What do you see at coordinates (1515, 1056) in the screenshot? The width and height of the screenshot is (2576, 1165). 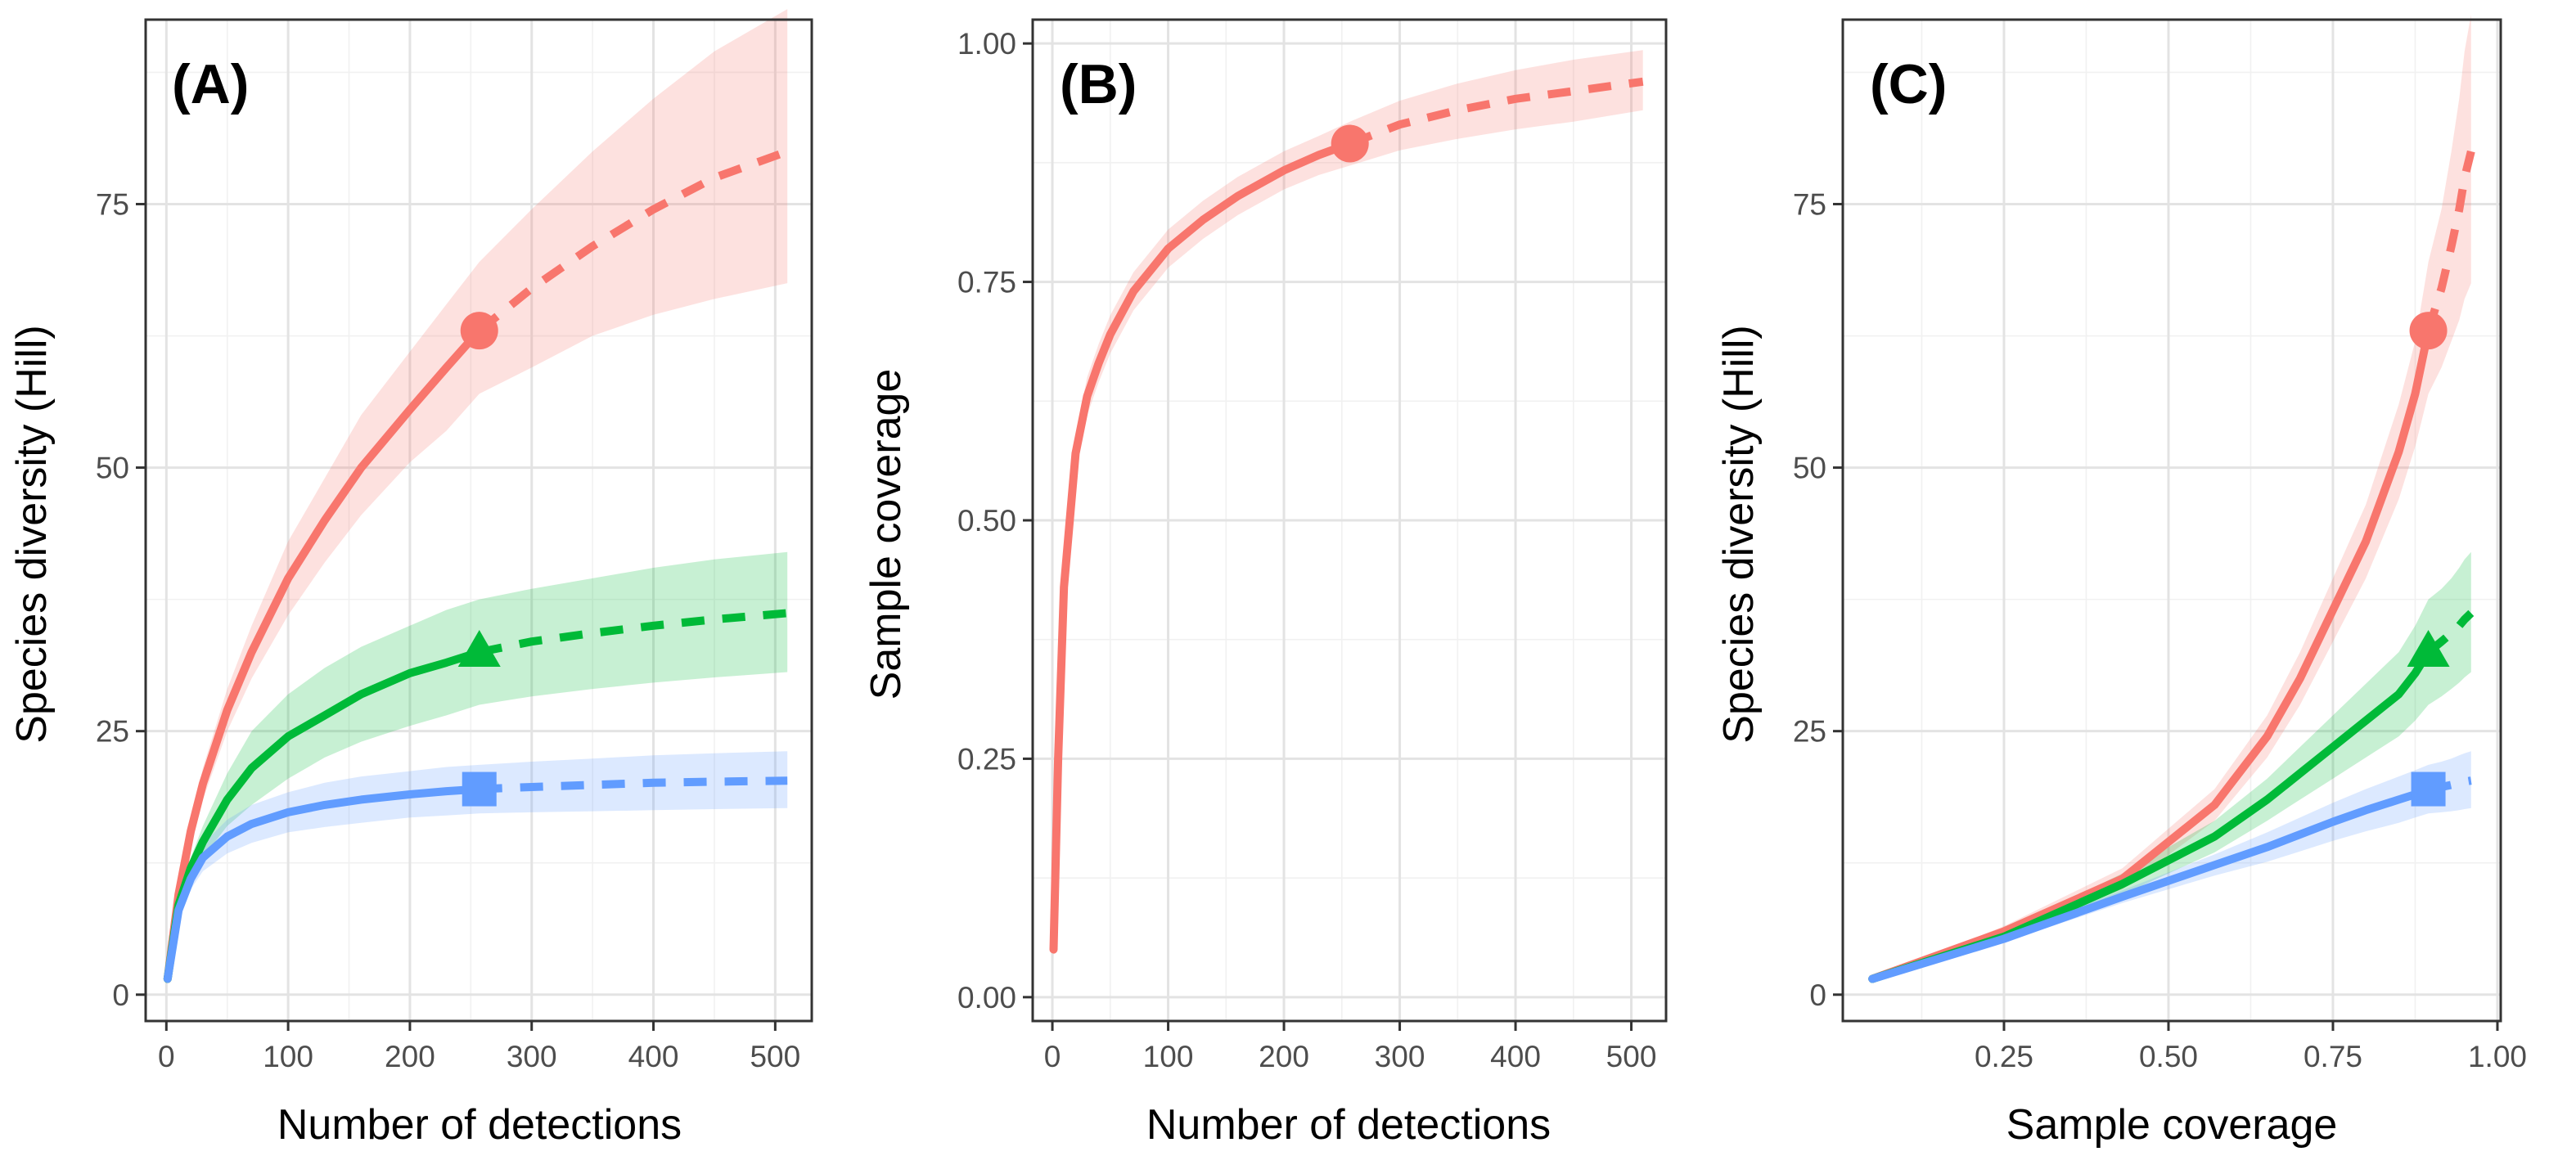 I see `panel-b-x-tick-label: 400` at bounding box center [1515, 1056].